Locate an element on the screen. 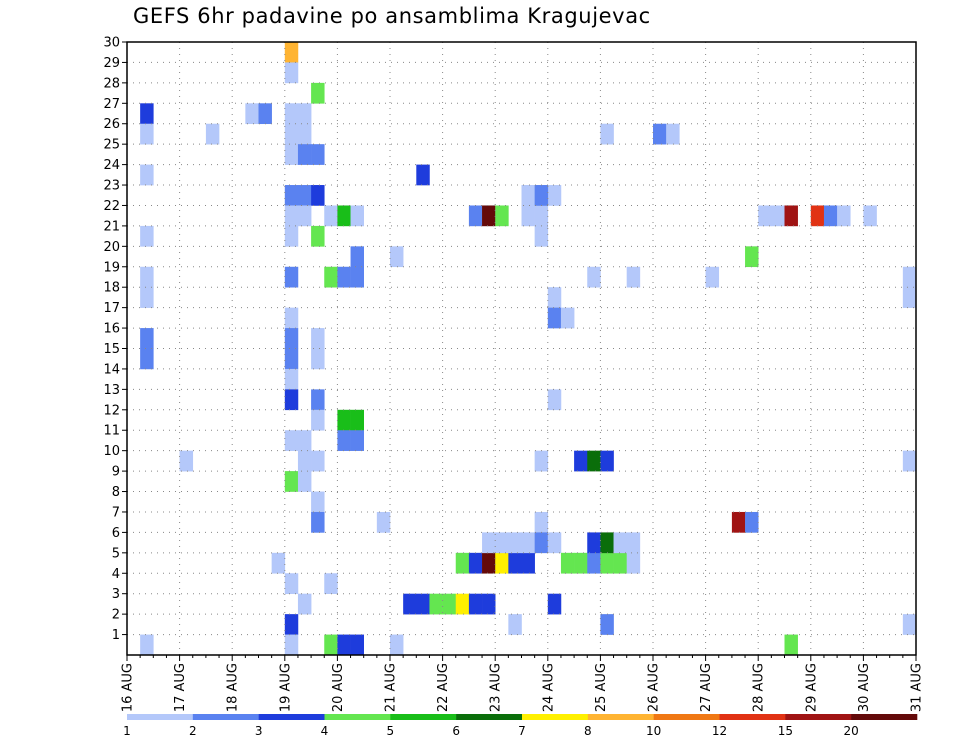 The image size is (960, 742). y-tick-label: 18 is located at coordinates (111, 288).